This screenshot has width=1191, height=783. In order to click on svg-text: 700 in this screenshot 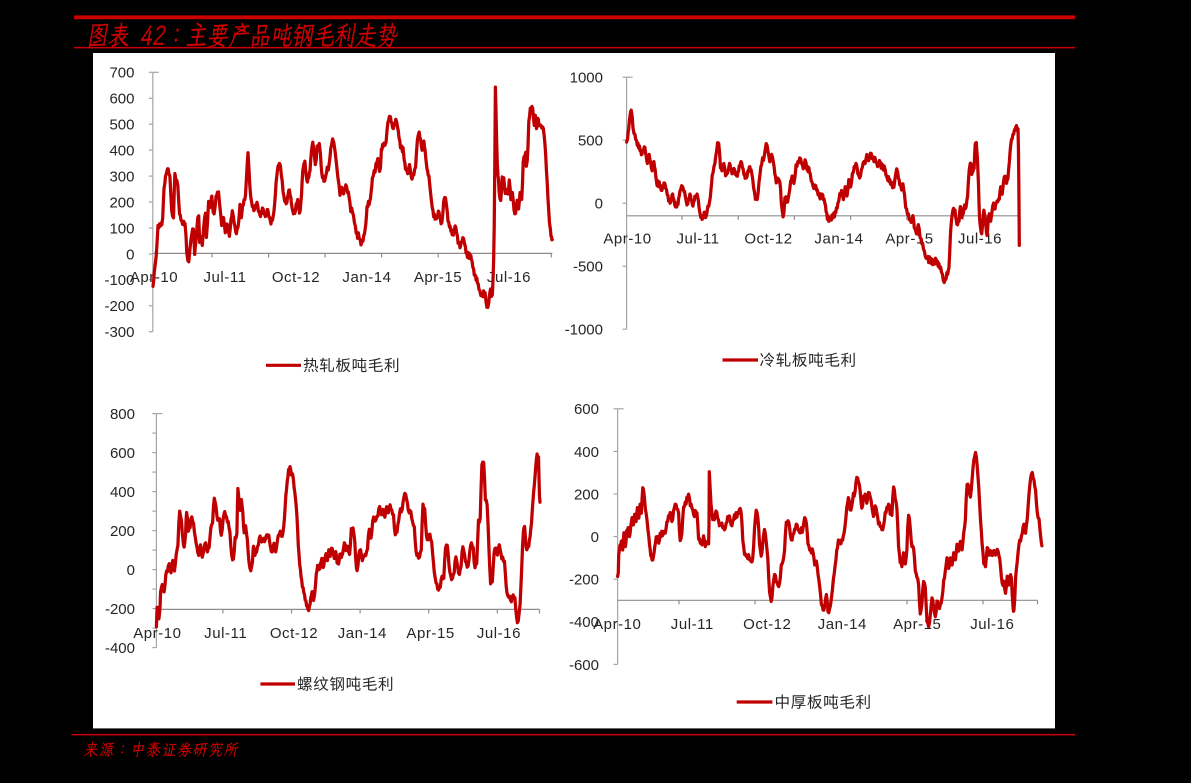, I will do `click(121, 73)`.